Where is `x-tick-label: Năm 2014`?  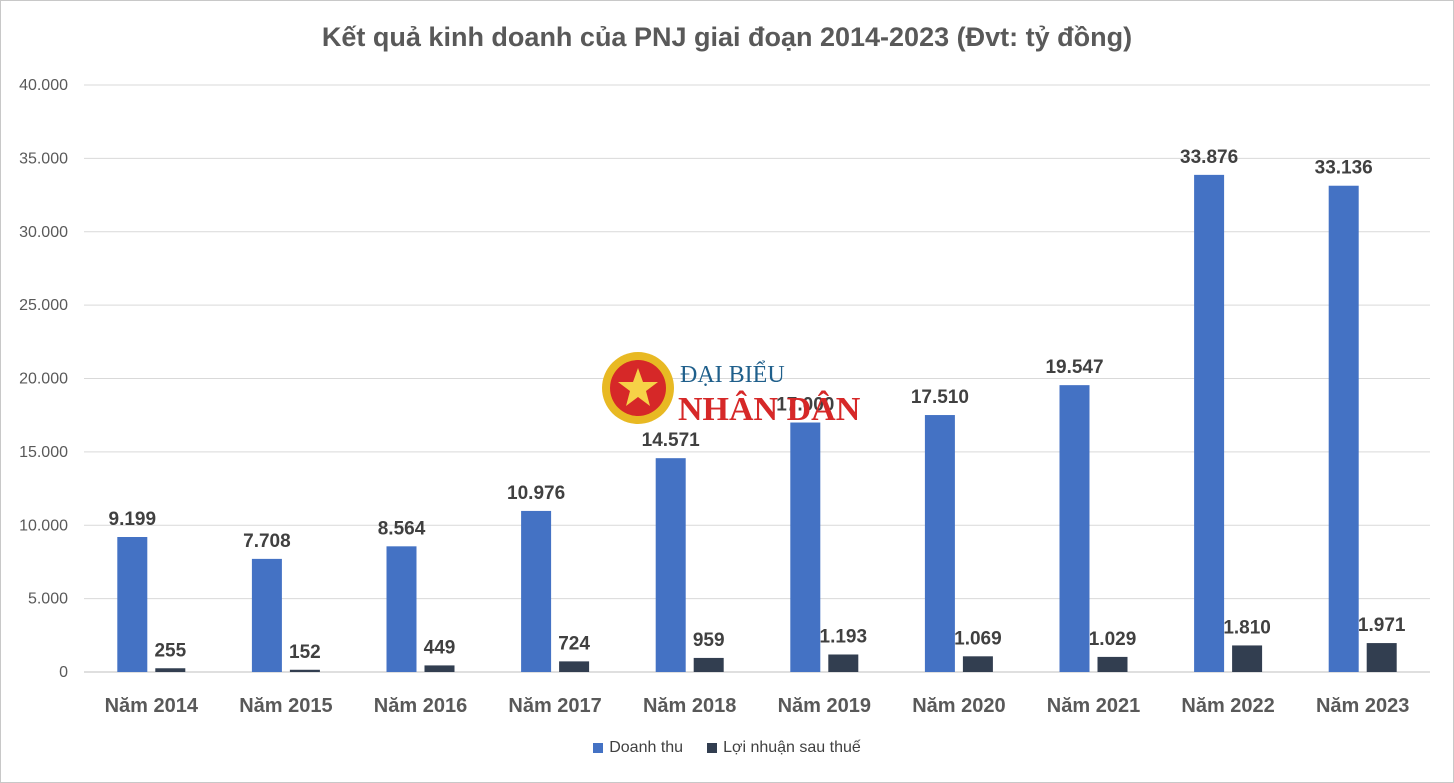
x-tick-label: Năm 2014 is located at coordinates (152, 706).